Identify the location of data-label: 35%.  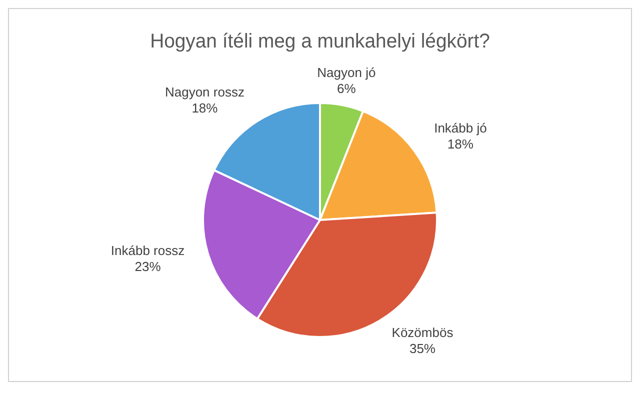
(422, 348).